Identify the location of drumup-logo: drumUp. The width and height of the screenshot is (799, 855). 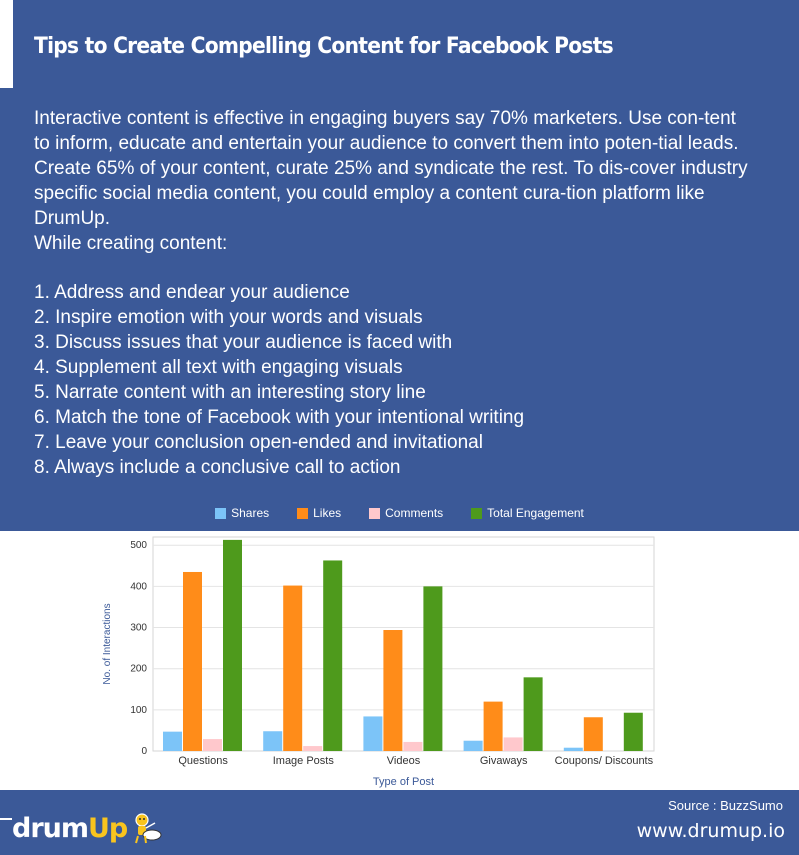
(87, 828).